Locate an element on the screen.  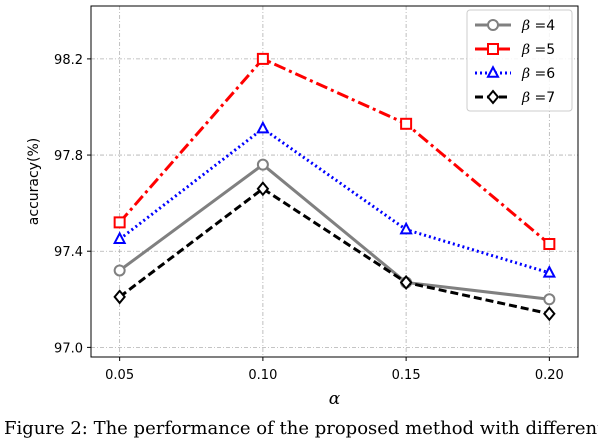
x-tick-label: 0.20 is located at coordinates (549, 375).